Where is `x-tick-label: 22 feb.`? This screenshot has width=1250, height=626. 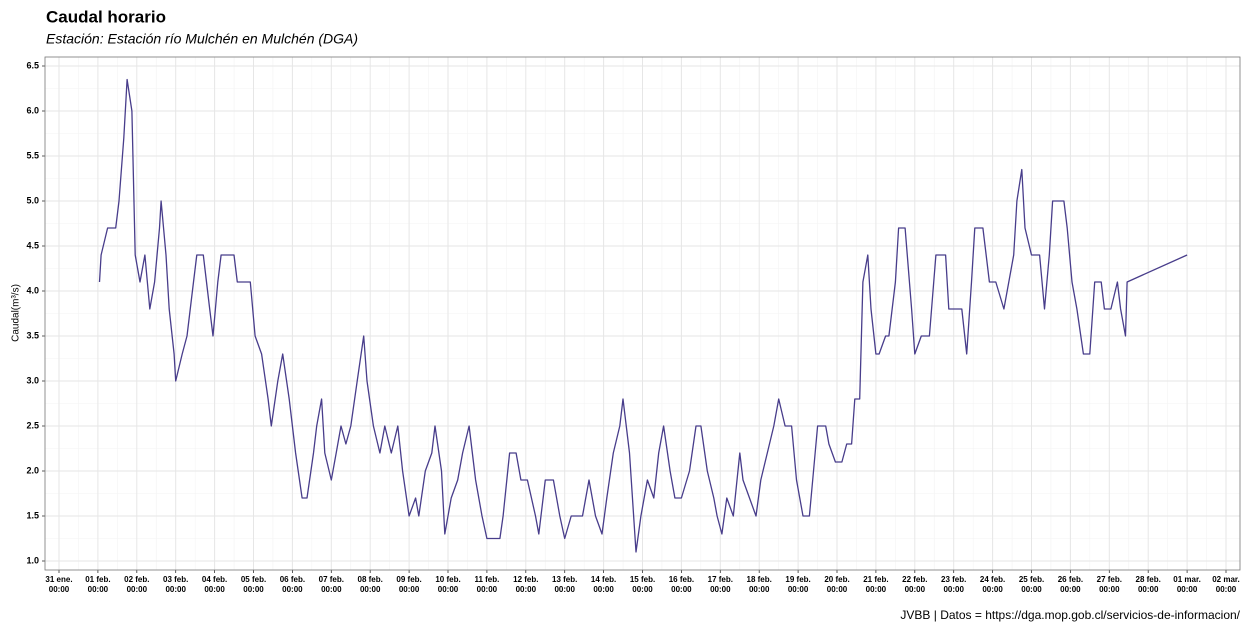 x-tick-label: 22 feb. is located at coordinates (914, 579).